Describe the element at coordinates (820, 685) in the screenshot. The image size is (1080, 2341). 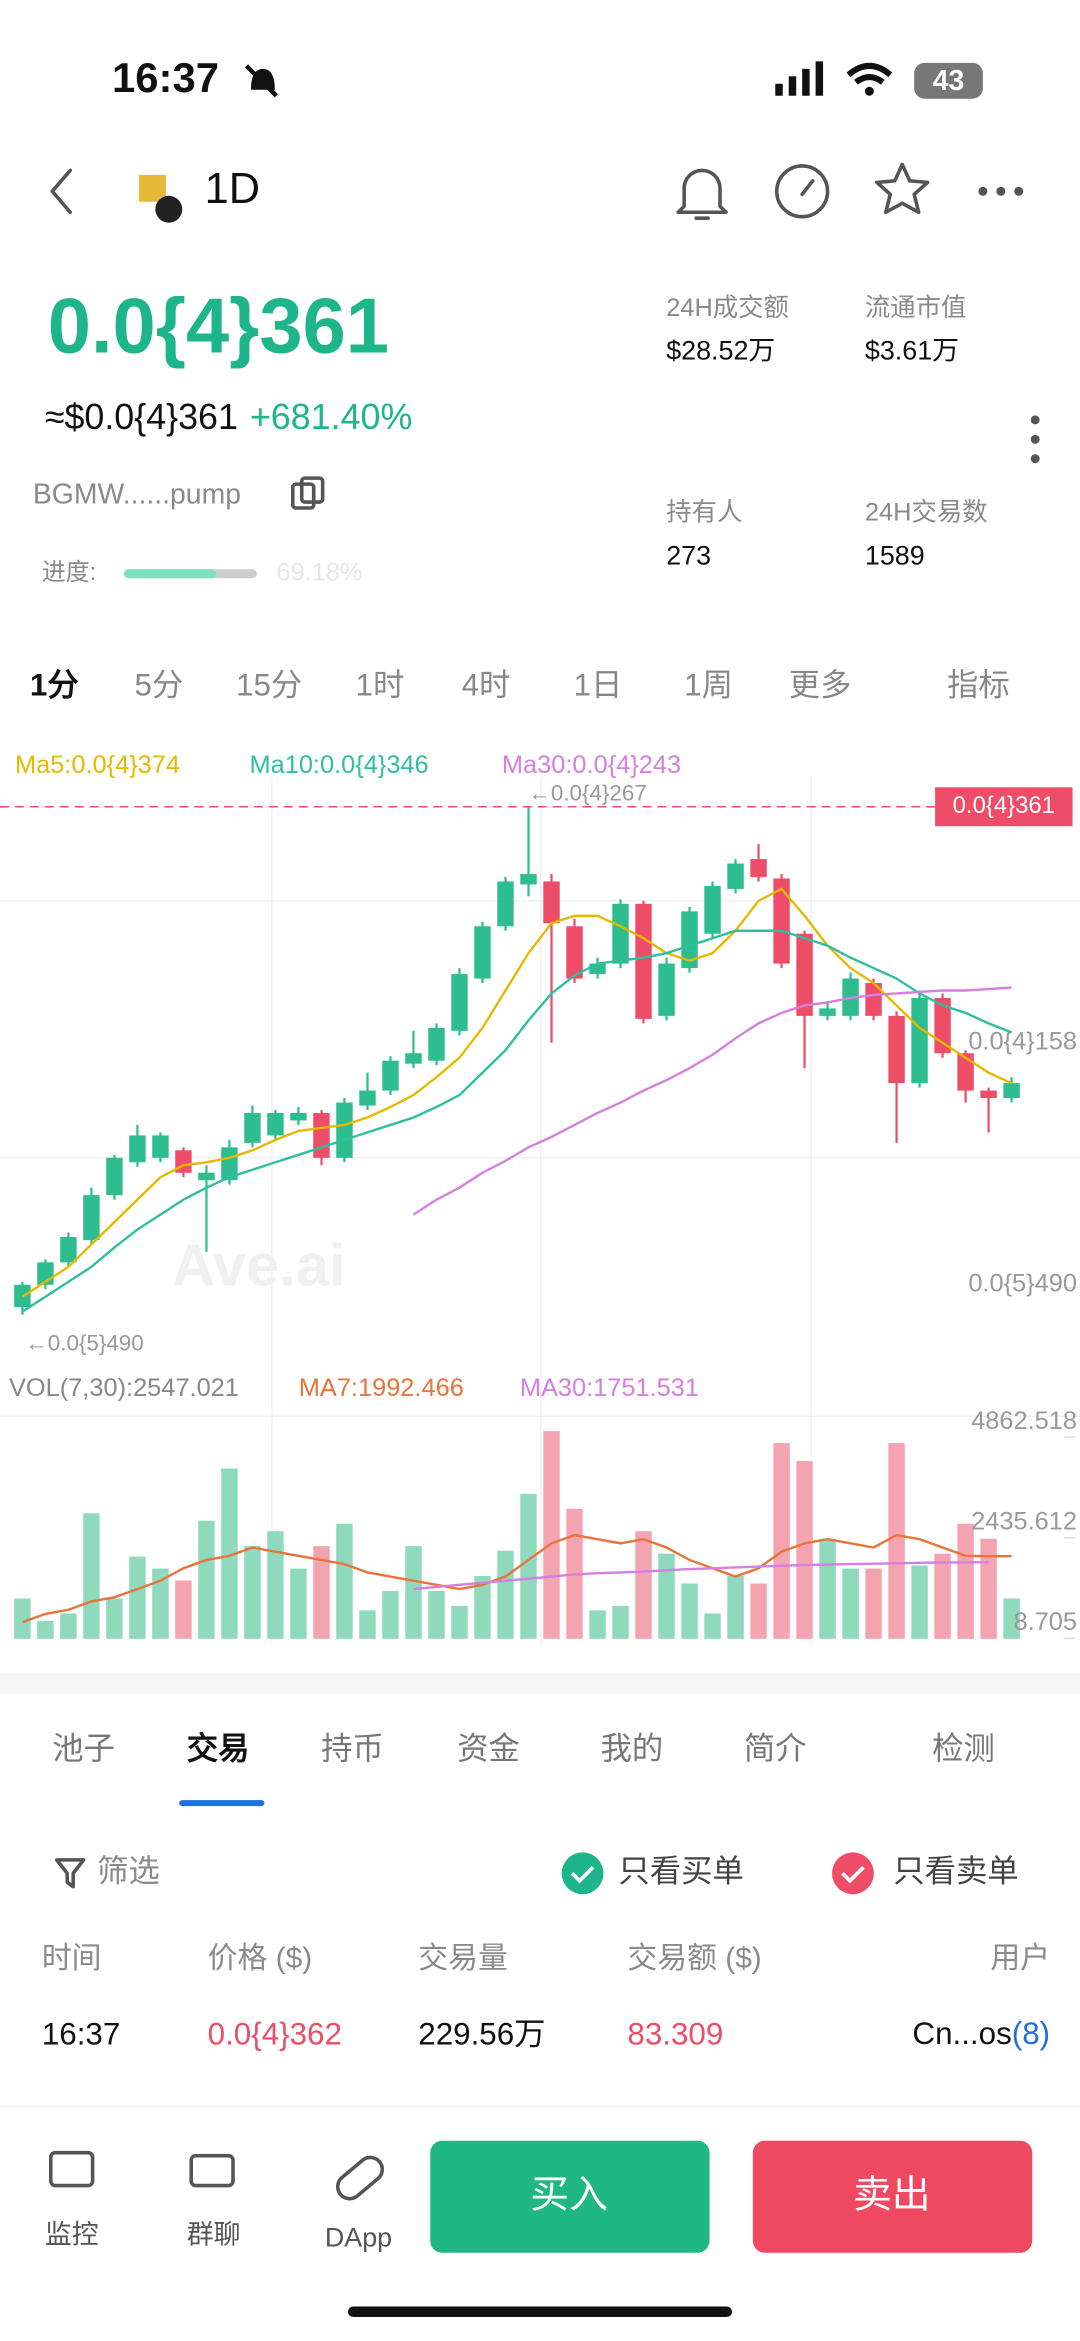
I see `interval: 更多` at that location.